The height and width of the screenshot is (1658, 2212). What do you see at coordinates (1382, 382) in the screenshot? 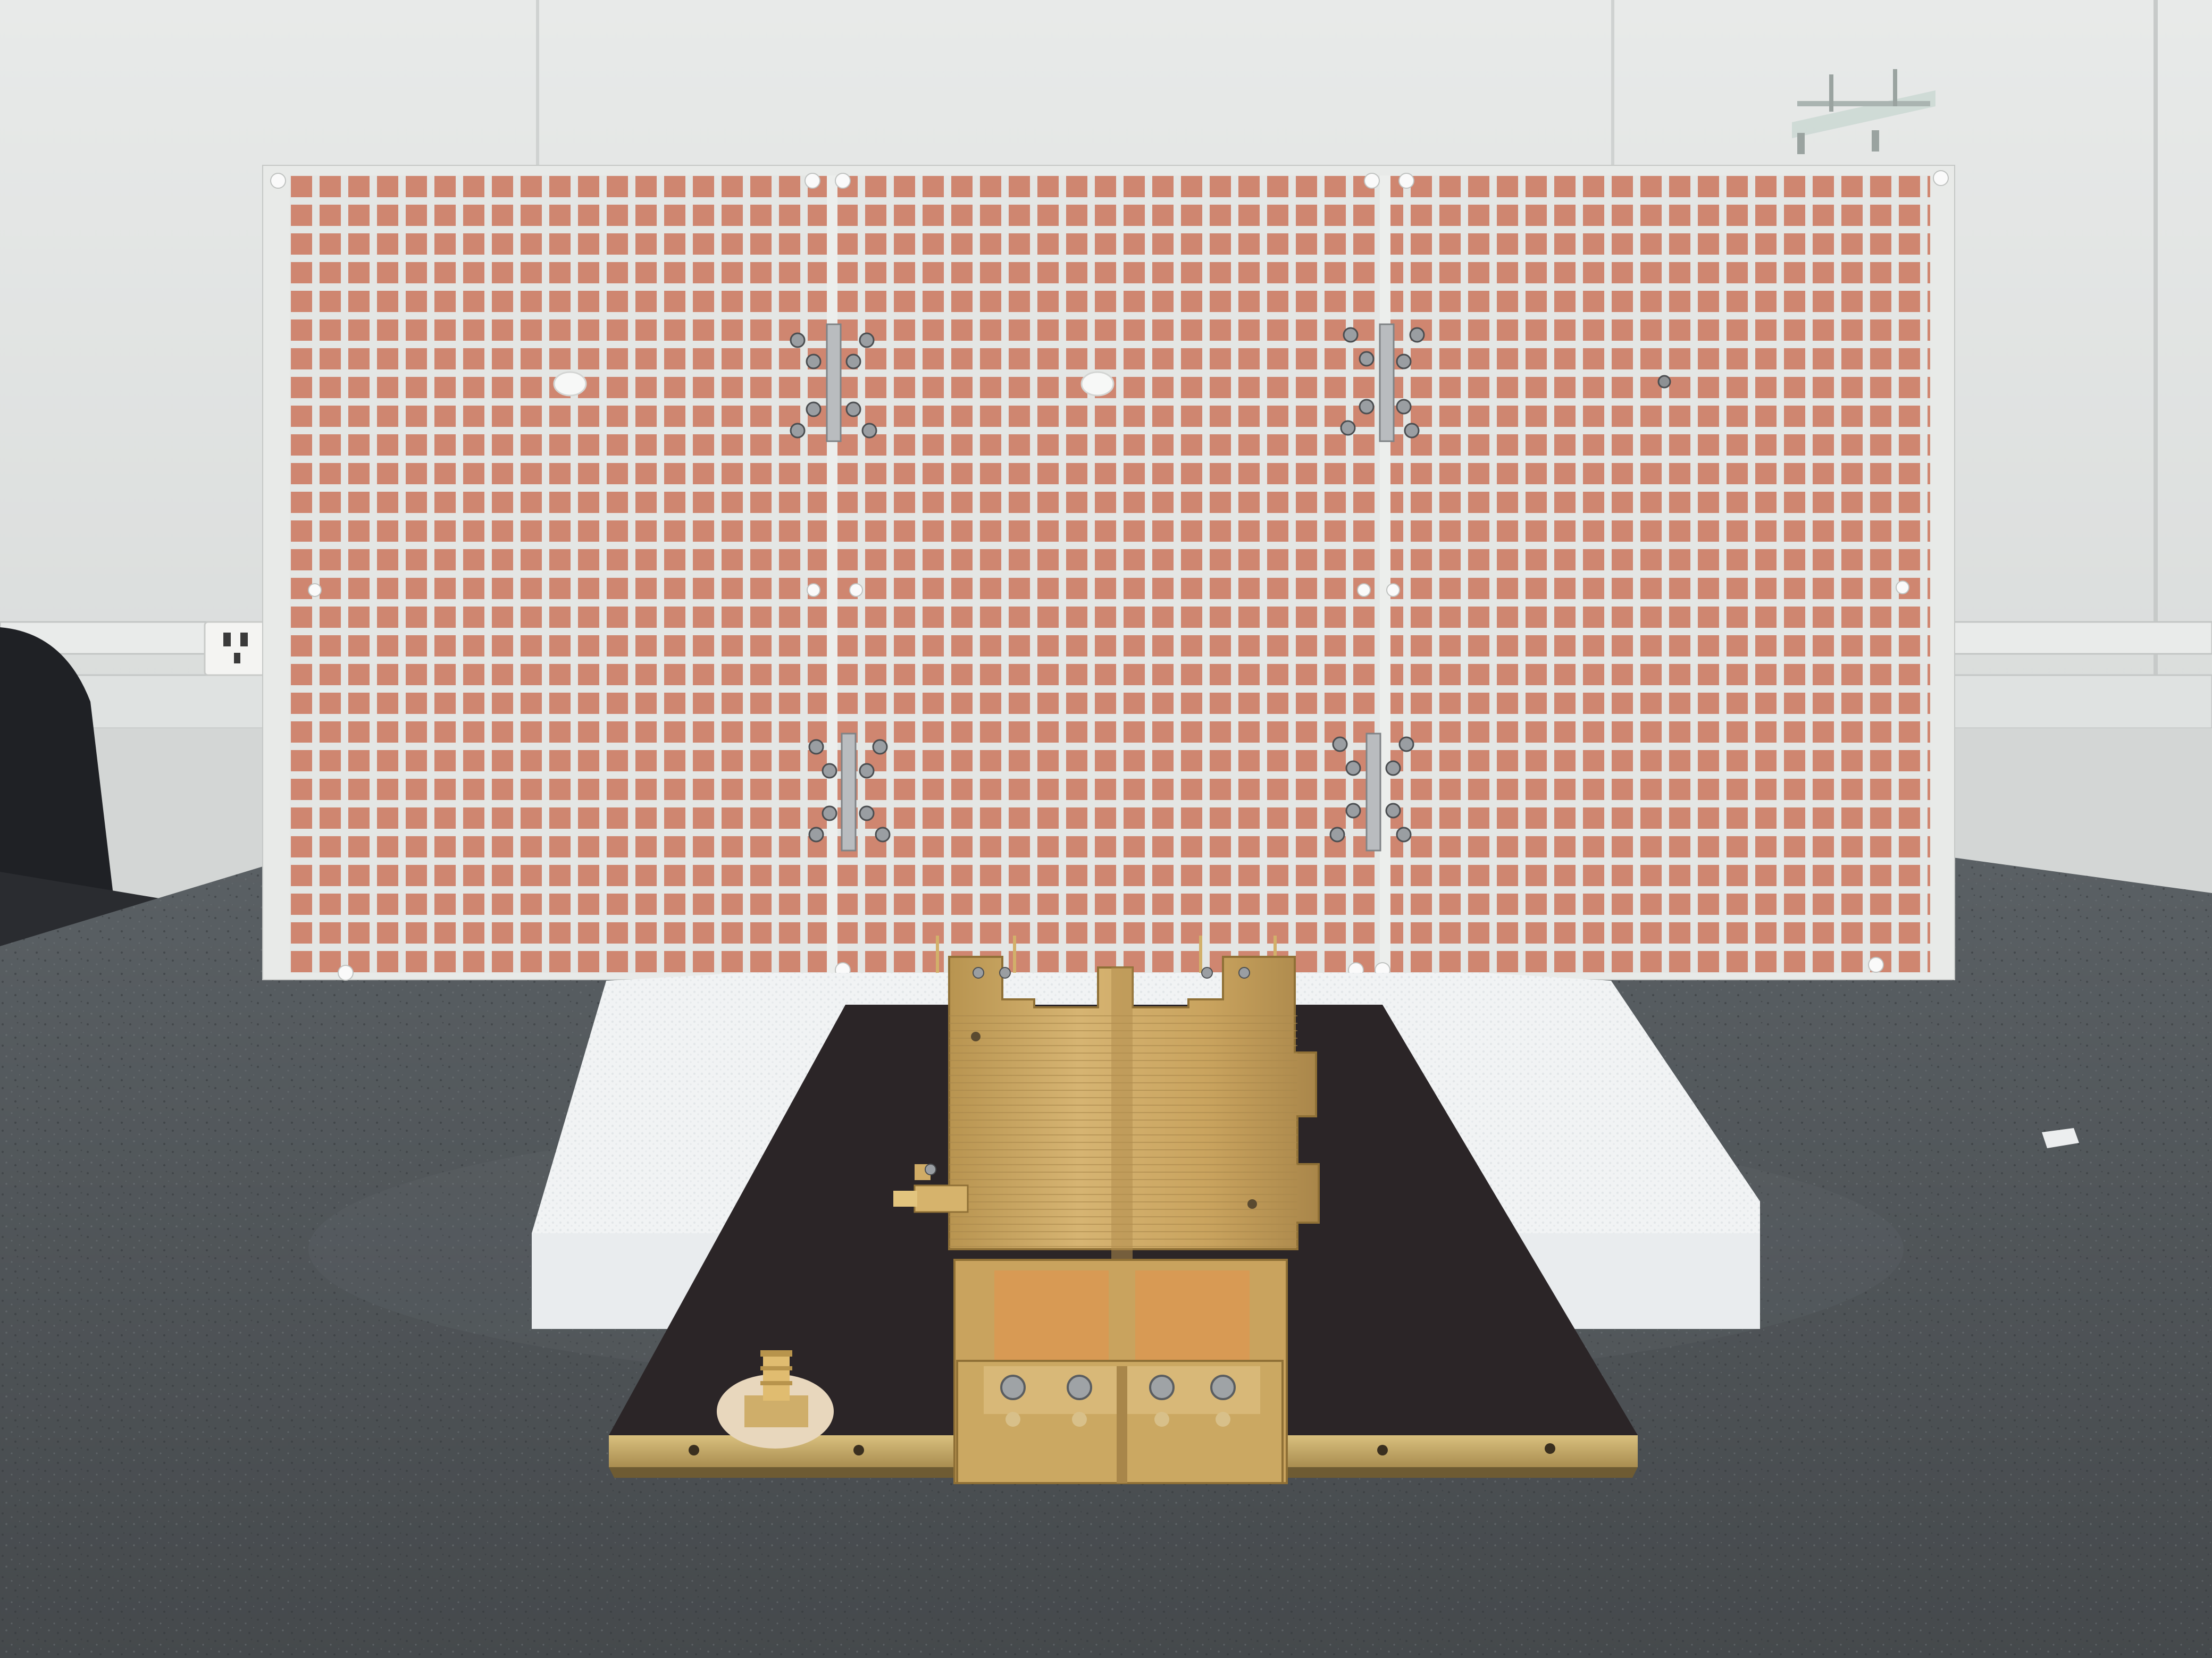
I see `hinge-bracket-upper-right` at bounding box center [1382, 382].